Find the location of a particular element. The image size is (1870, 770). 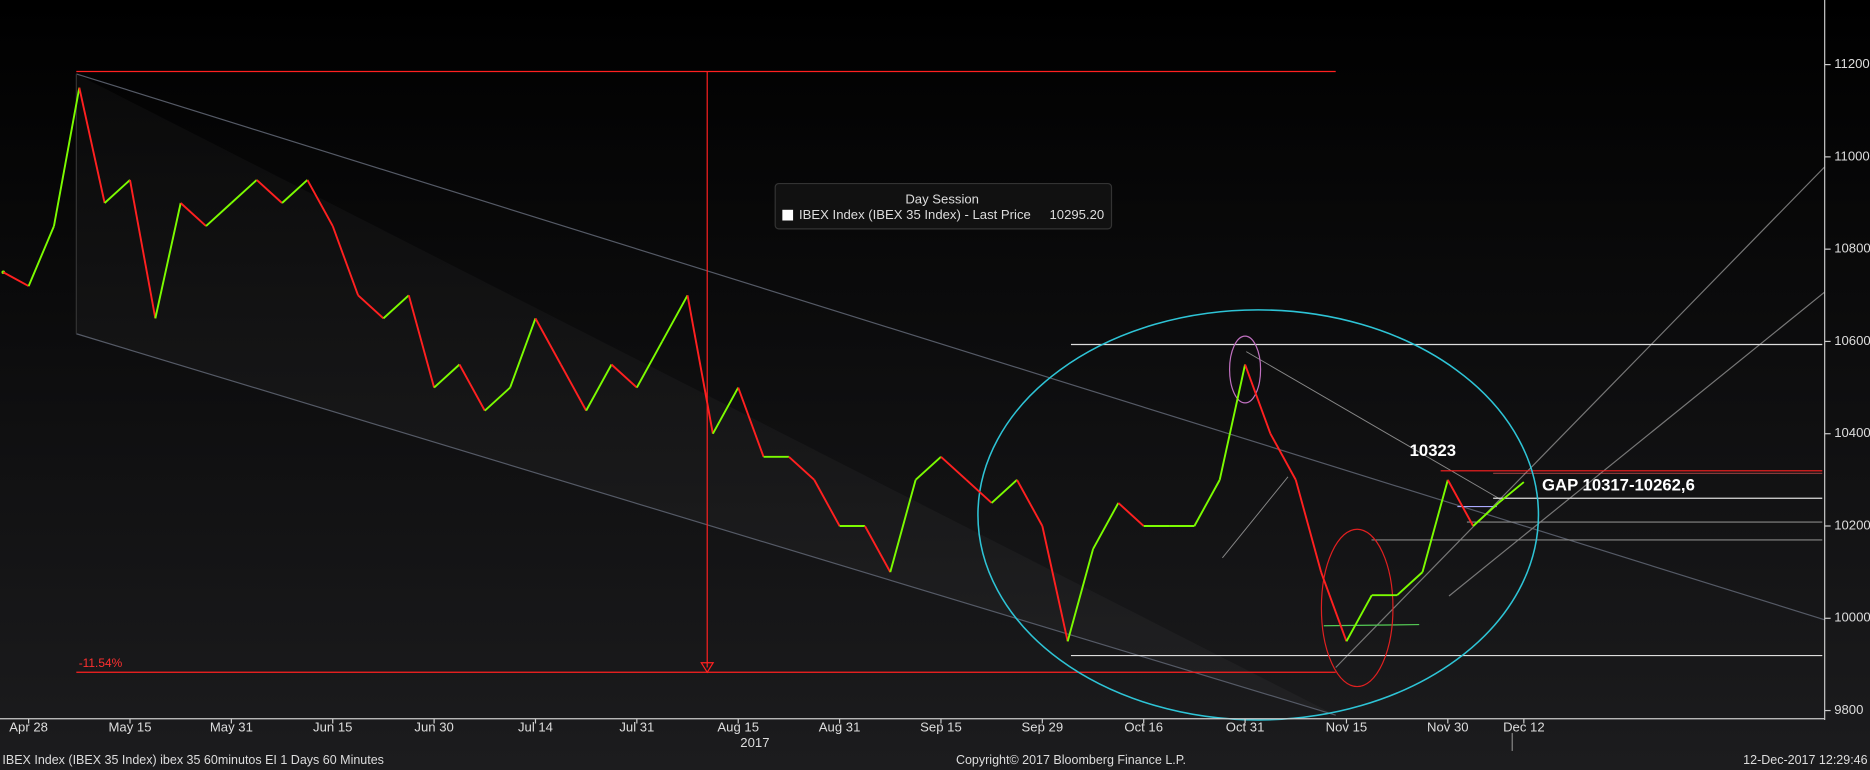

y-tick-label: 10000 is located at coordinates (1852, 617).